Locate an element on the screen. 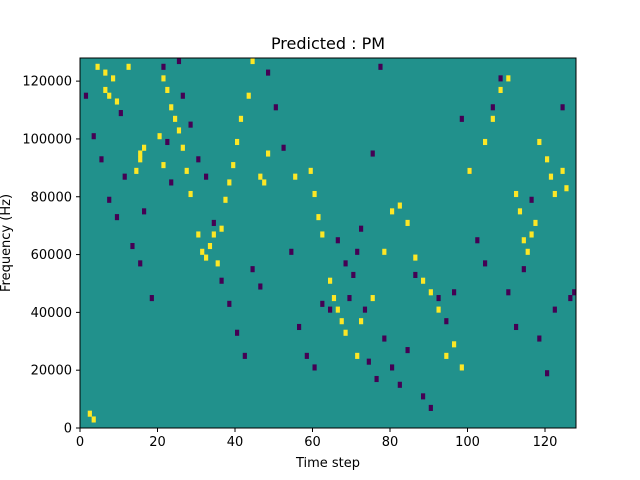 The width and height of the screenshot is (640, 480). x-tick-label: 60 is located at coordinates (312, 442).